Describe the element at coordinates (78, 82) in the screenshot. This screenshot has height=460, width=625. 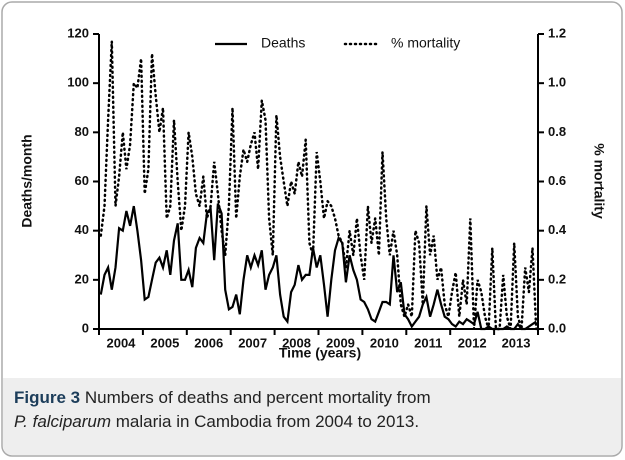
I see `y-tick-label: 100` at that location.